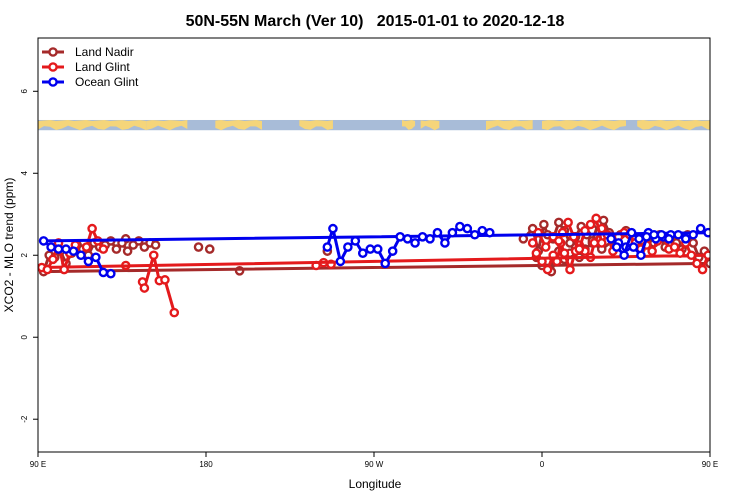 This screenshot has width=750, height=500. Describe the element at coordinates (542, 464) in the screenshot. I see `x-tick-label: 0` at that location.